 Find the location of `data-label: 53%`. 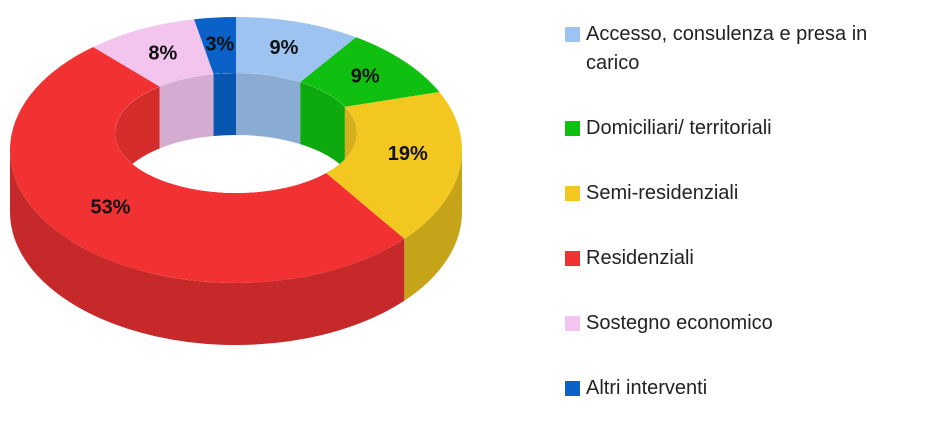

data-label: 53% is located at coordinates (110, 207).